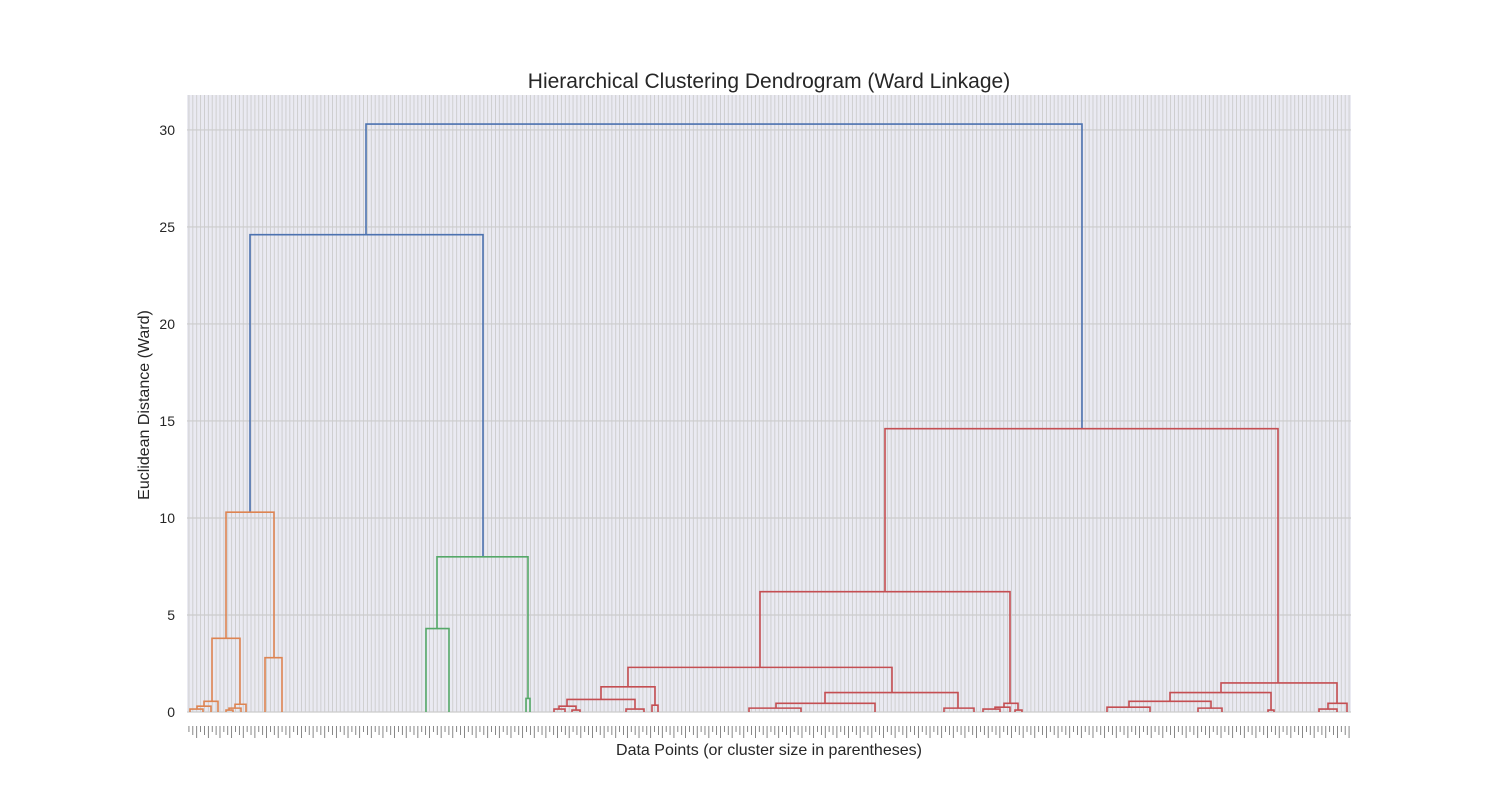 The image size is (1500, 800). I want to click on y-tick-label-0: 0, so click(171, 712).